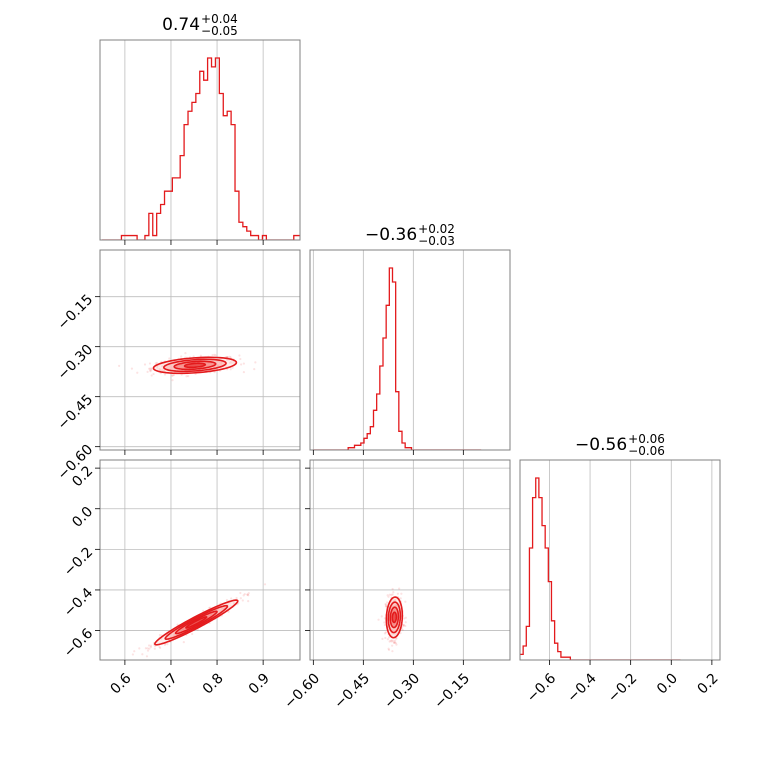 This screenshot has height=760, width=760. What do you see at coordinates (196, 622) in the screenshot?
I see `contour-level` at bounding box center [196, 622].